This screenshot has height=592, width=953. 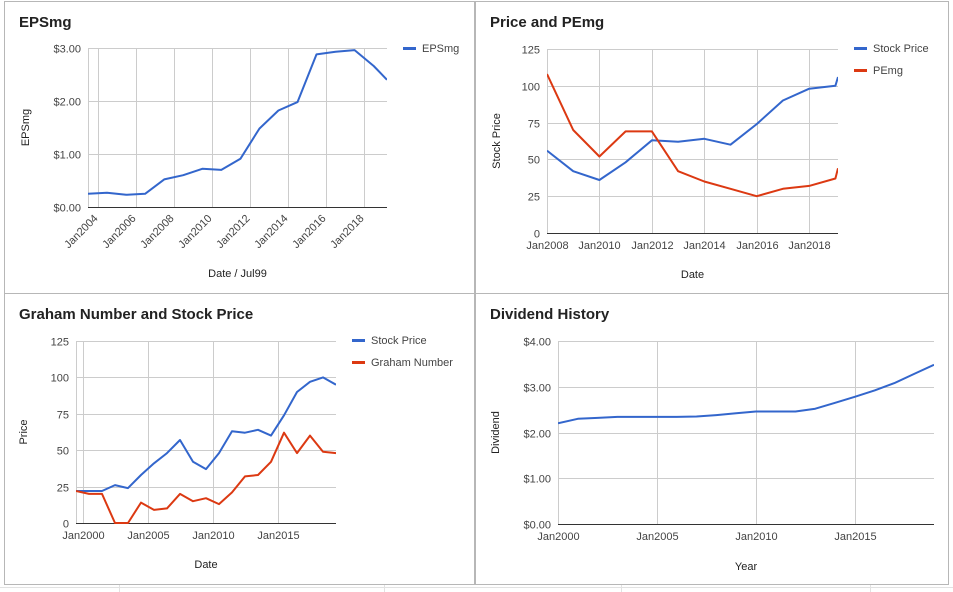 I want to click on chart-title: Graham Number and Stock Price, so click(x=136, y=314).